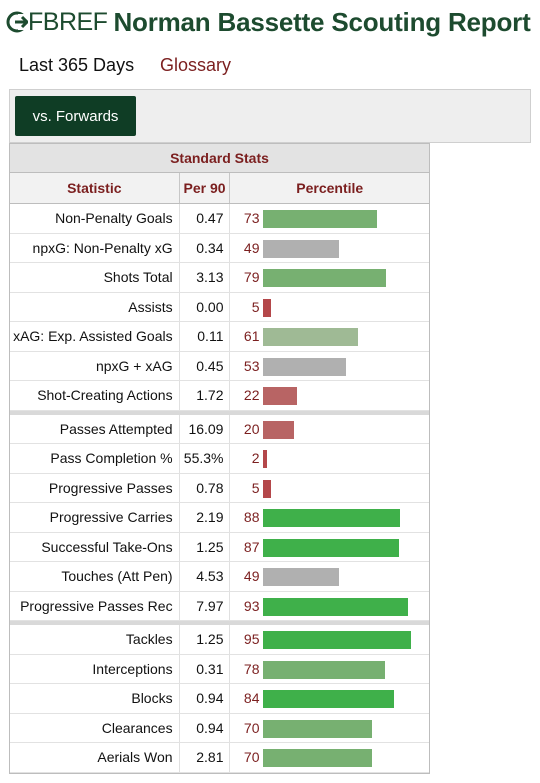 The width and height of the screenshot is (540, 783). I want to click on table-header-row: Statistic Per 90 Percentile, so click(219, 188).